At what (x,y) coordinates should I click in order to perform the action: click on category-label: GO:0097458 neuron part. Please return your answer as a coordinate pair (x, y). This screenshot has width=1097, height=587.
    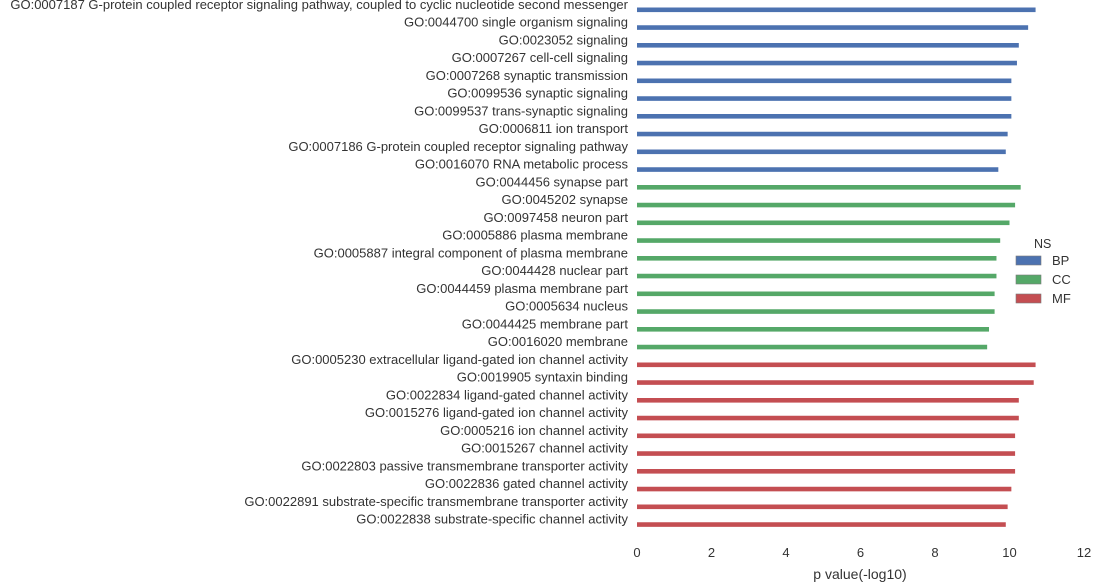
    Looking at the image, I should click on (555, 217).